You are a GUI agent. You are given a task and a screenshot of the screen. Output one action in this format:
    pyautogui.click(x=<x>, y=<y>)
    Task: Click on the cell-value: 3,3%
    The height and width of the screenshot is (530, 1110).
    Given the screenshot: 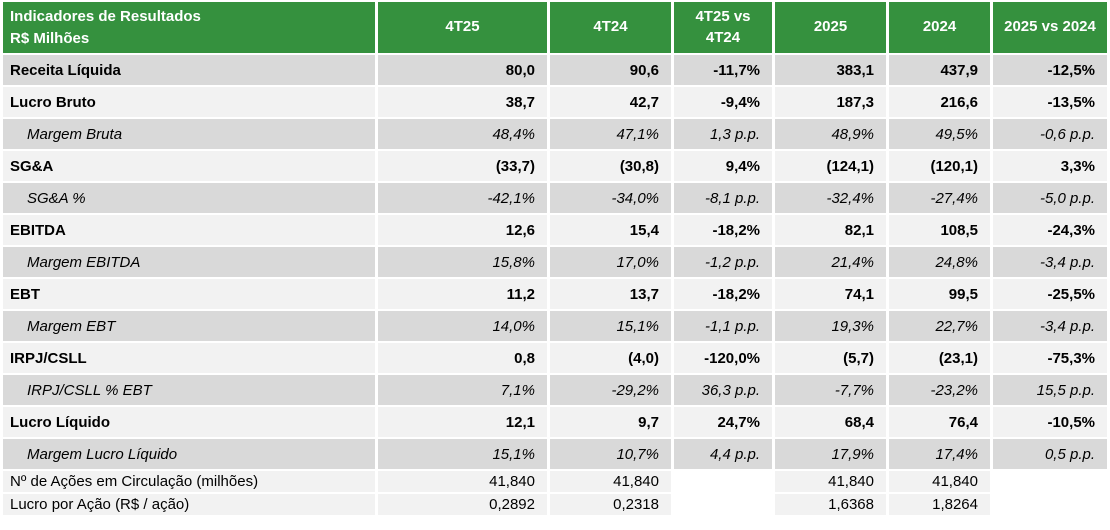 What is the action you would take?
    pyautogui.click(x=1050, y=166)
    